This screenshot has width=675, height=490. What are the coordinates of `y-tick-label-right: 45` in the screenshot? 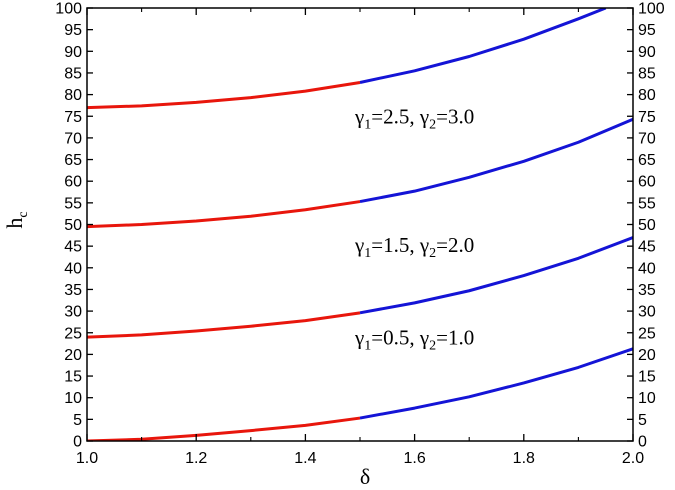 It's located at (647, 247).